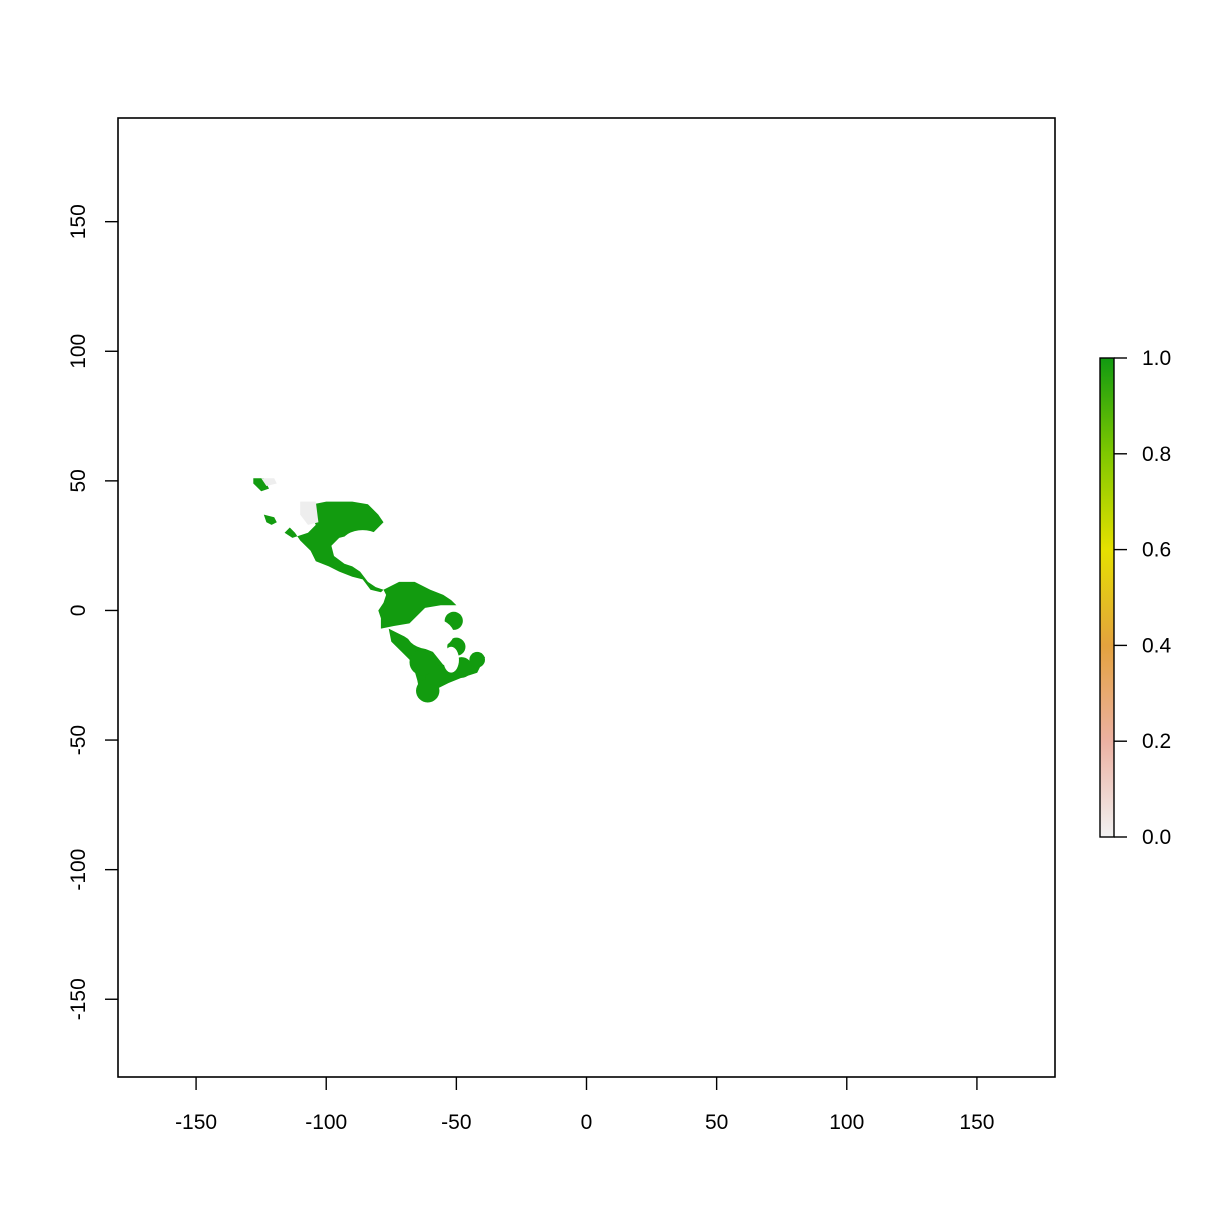 This screenshot has width=1224, height=1224. What do you see at coordinates (78, 611) in the screenshot?
I see `y-tick-label: 0` at bounding box center [78, 611].